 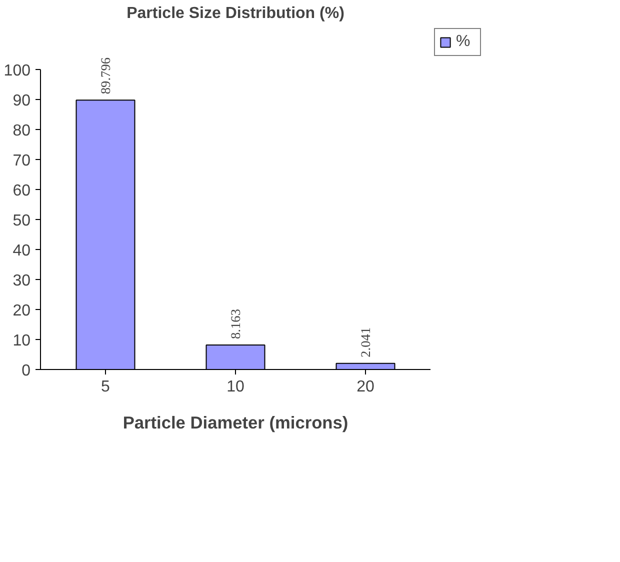 What do you see at coordinates (464, 42) in the screenshot?
I see `legend-label: %` at bounding box center [464, 42].